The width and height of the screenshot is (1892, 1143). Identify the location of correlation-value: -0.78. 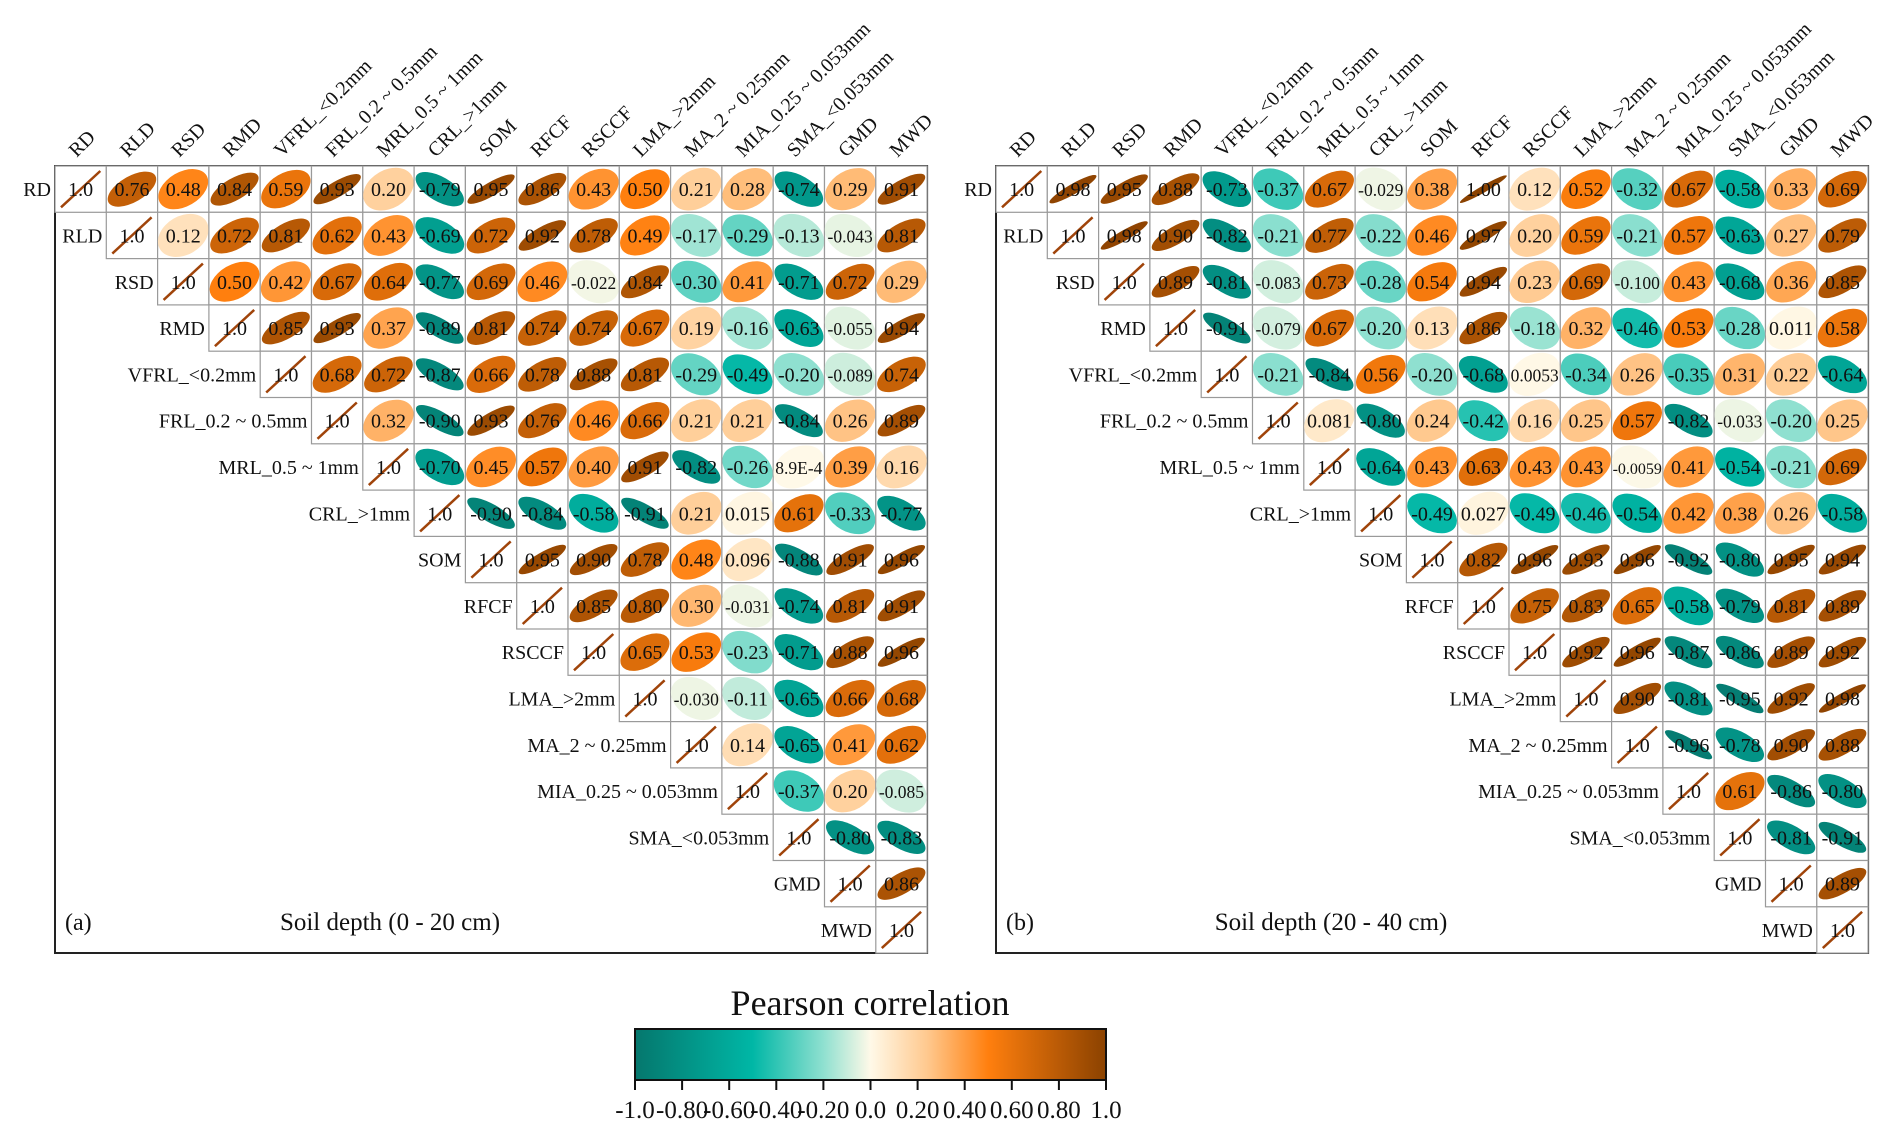
(1740, 746).